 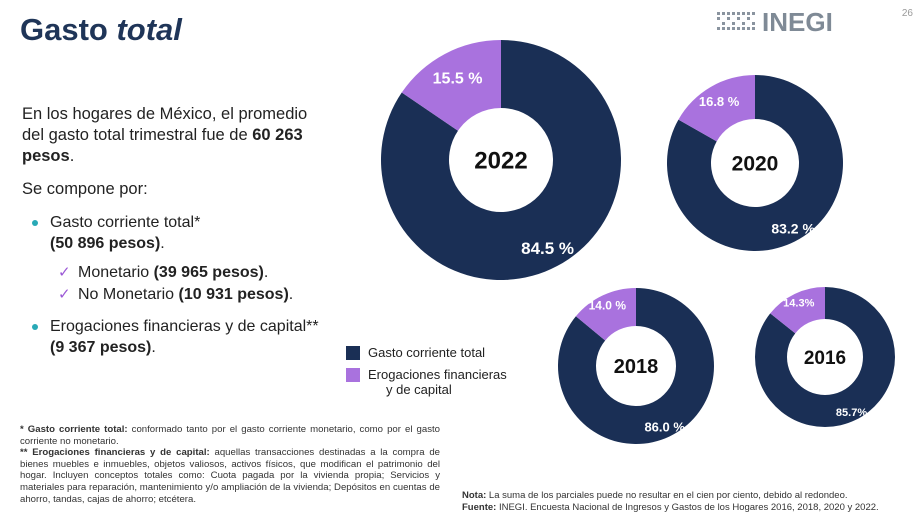 I want to click on fuente-label: Fuente:, so click(x=479, y=507).